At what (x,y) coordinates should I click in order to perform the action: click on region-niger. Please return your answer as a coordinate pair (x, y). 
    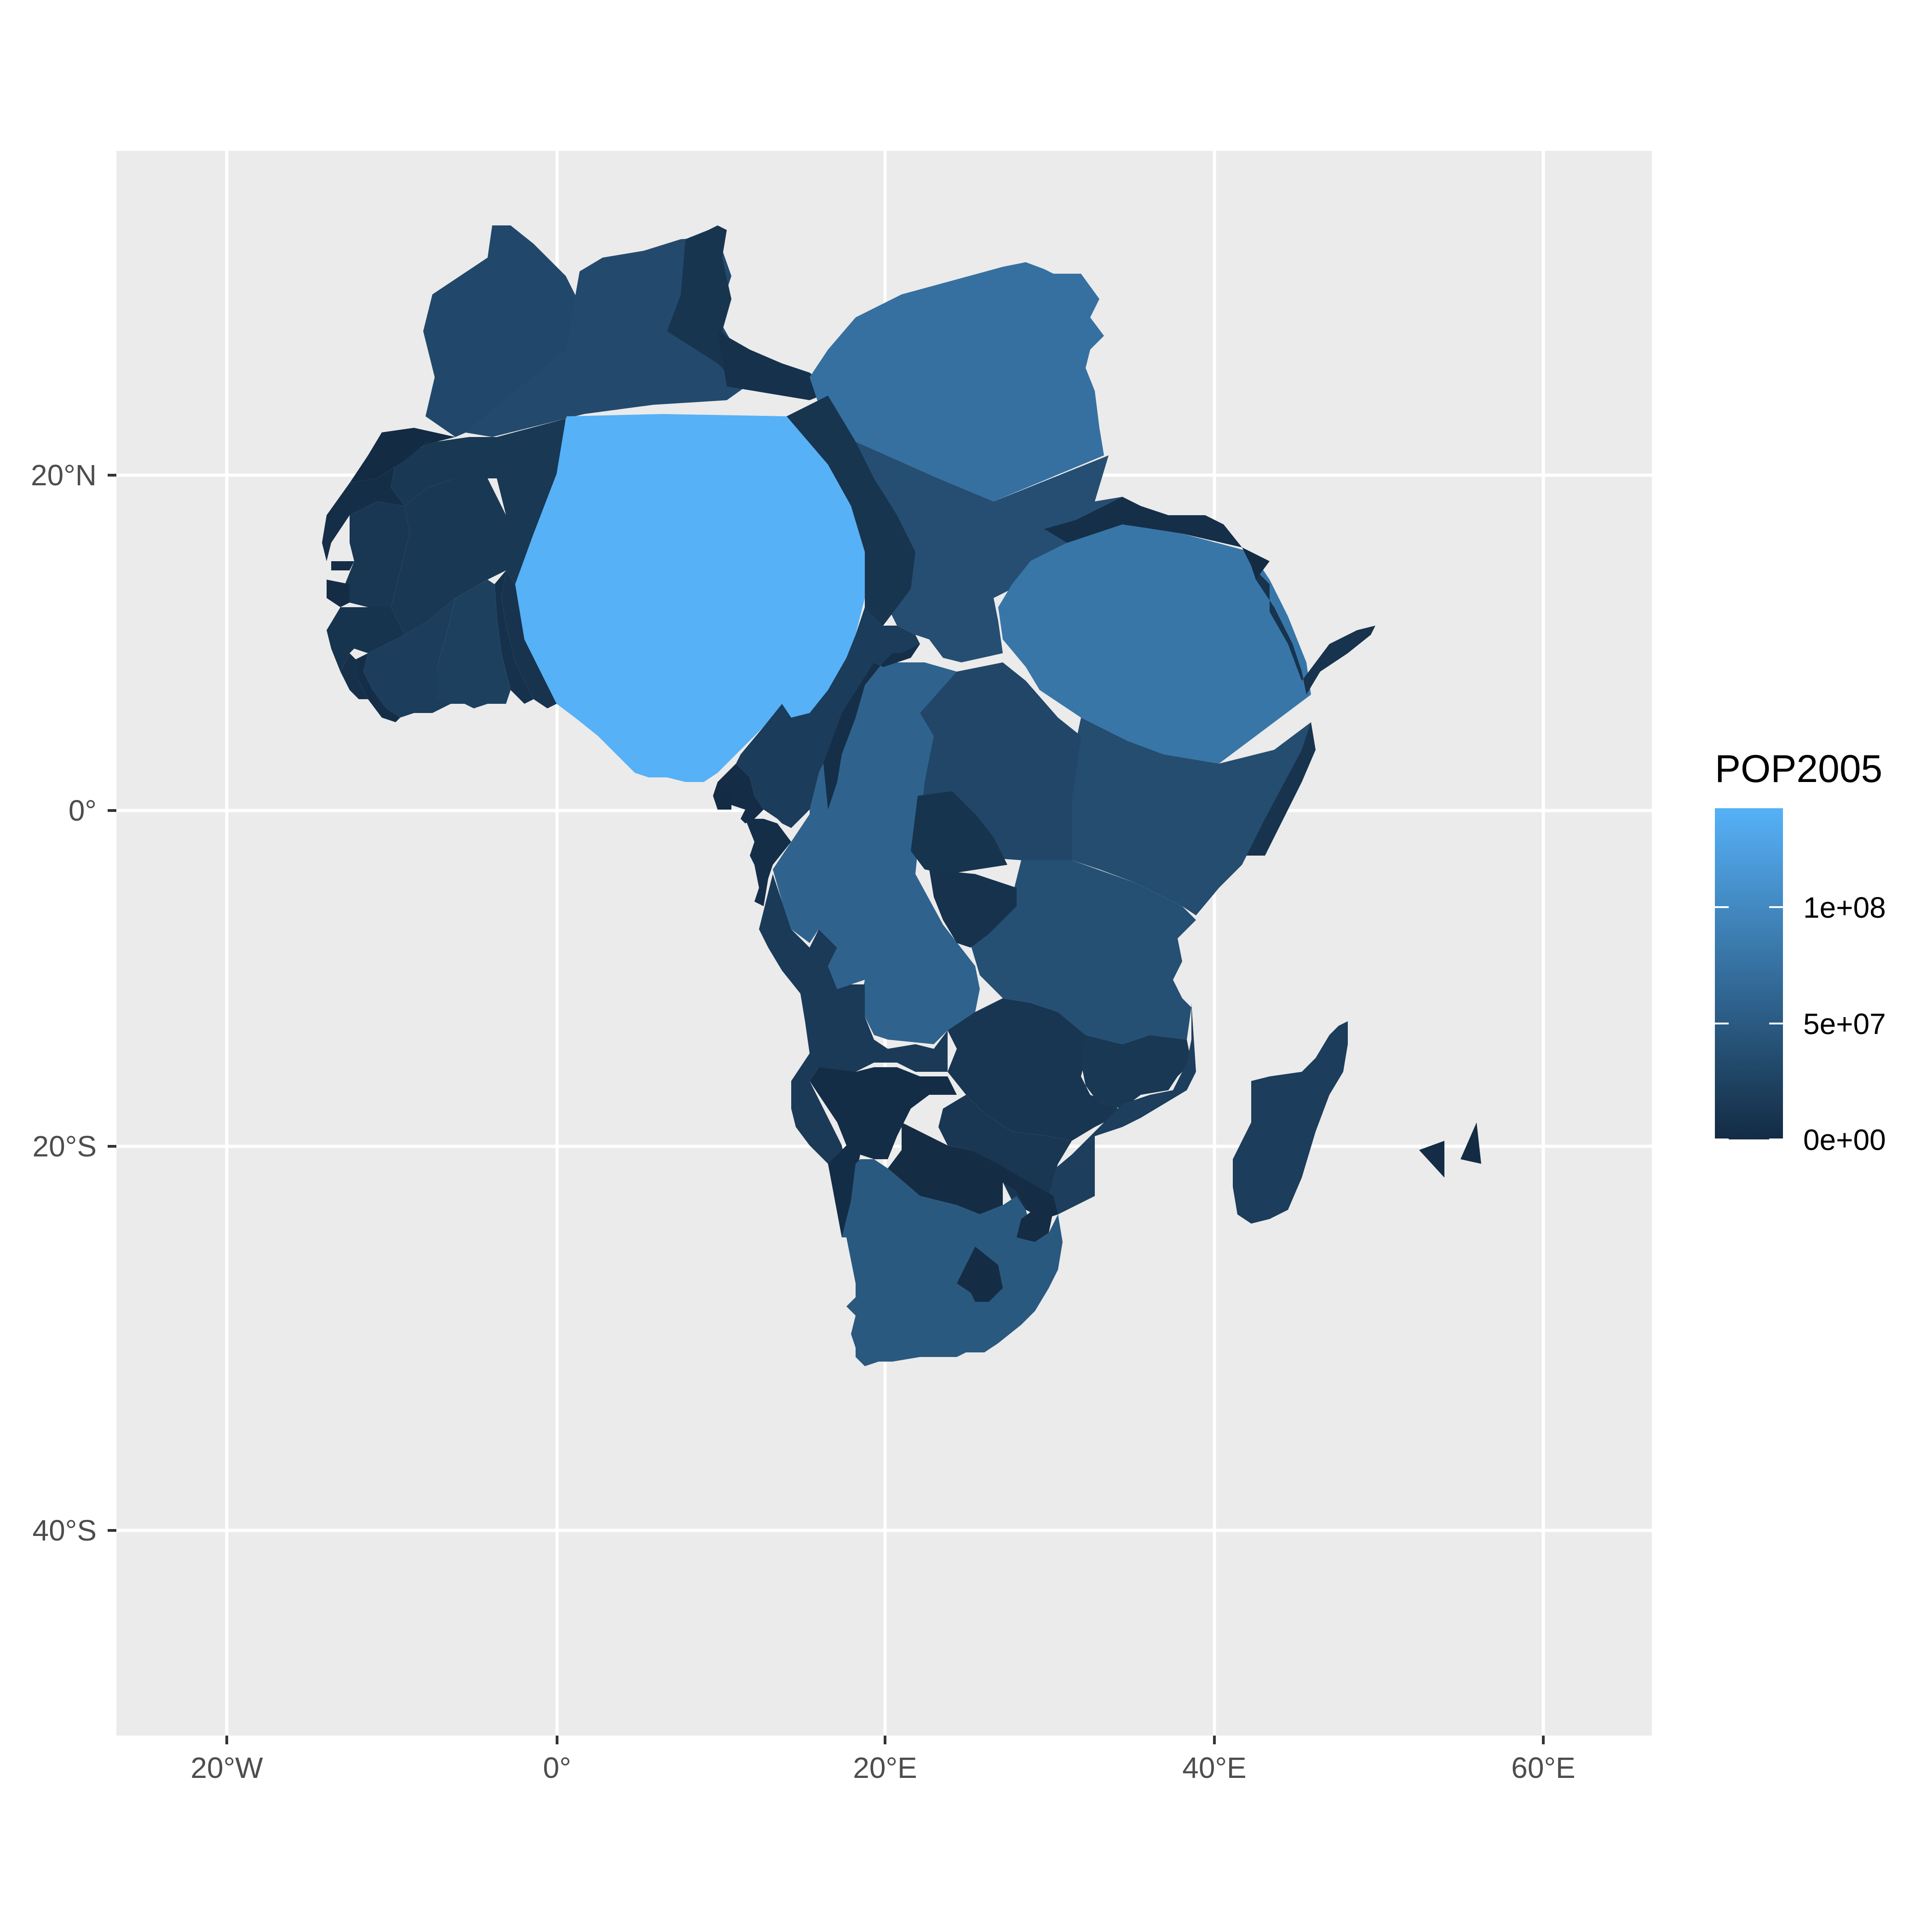
    Looking at the image, I should click on (531, 501).